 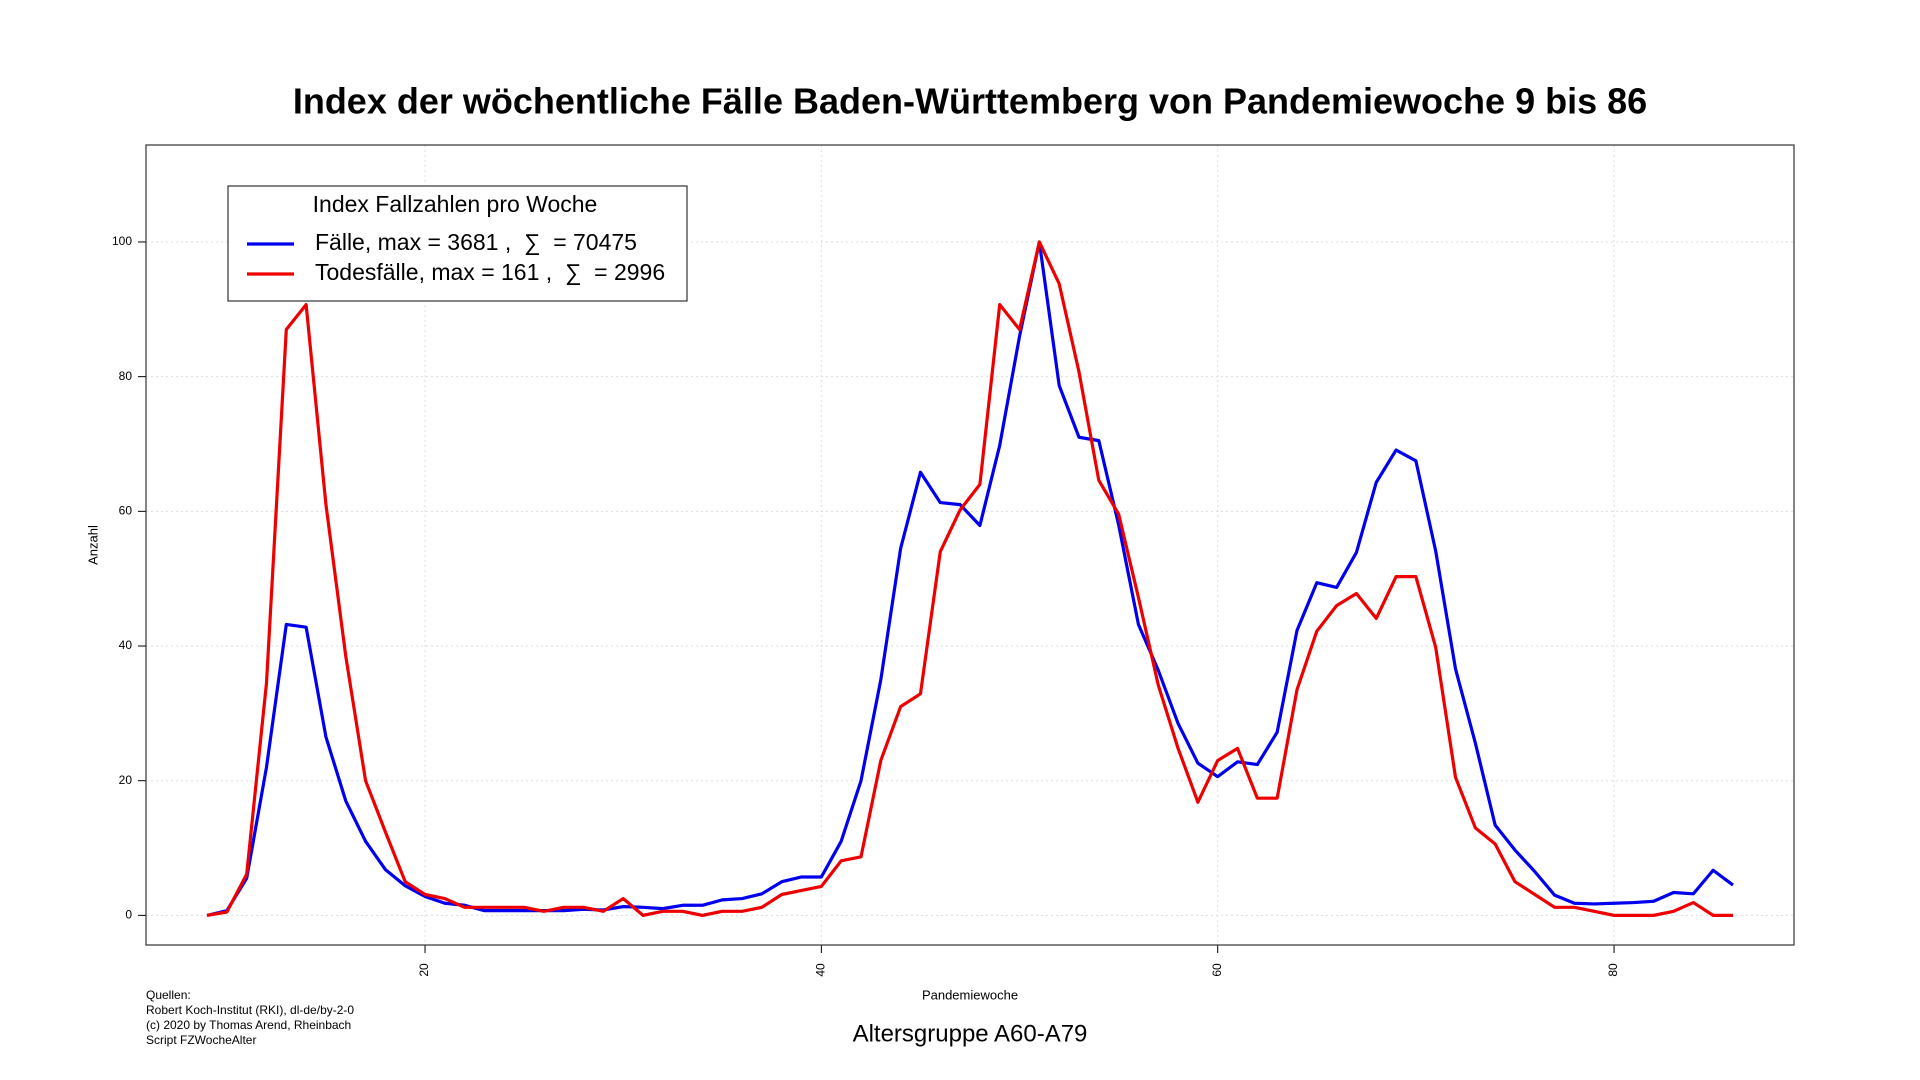 I want to click on x-tick-label: 40, so click(x=821, y=970).